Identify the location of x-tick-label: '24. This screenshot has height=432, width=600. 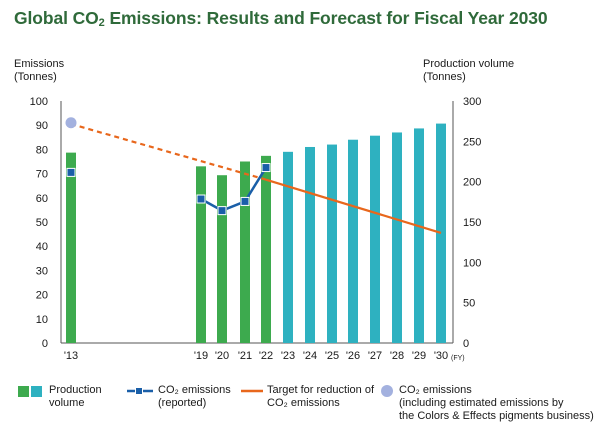
(310, 356).